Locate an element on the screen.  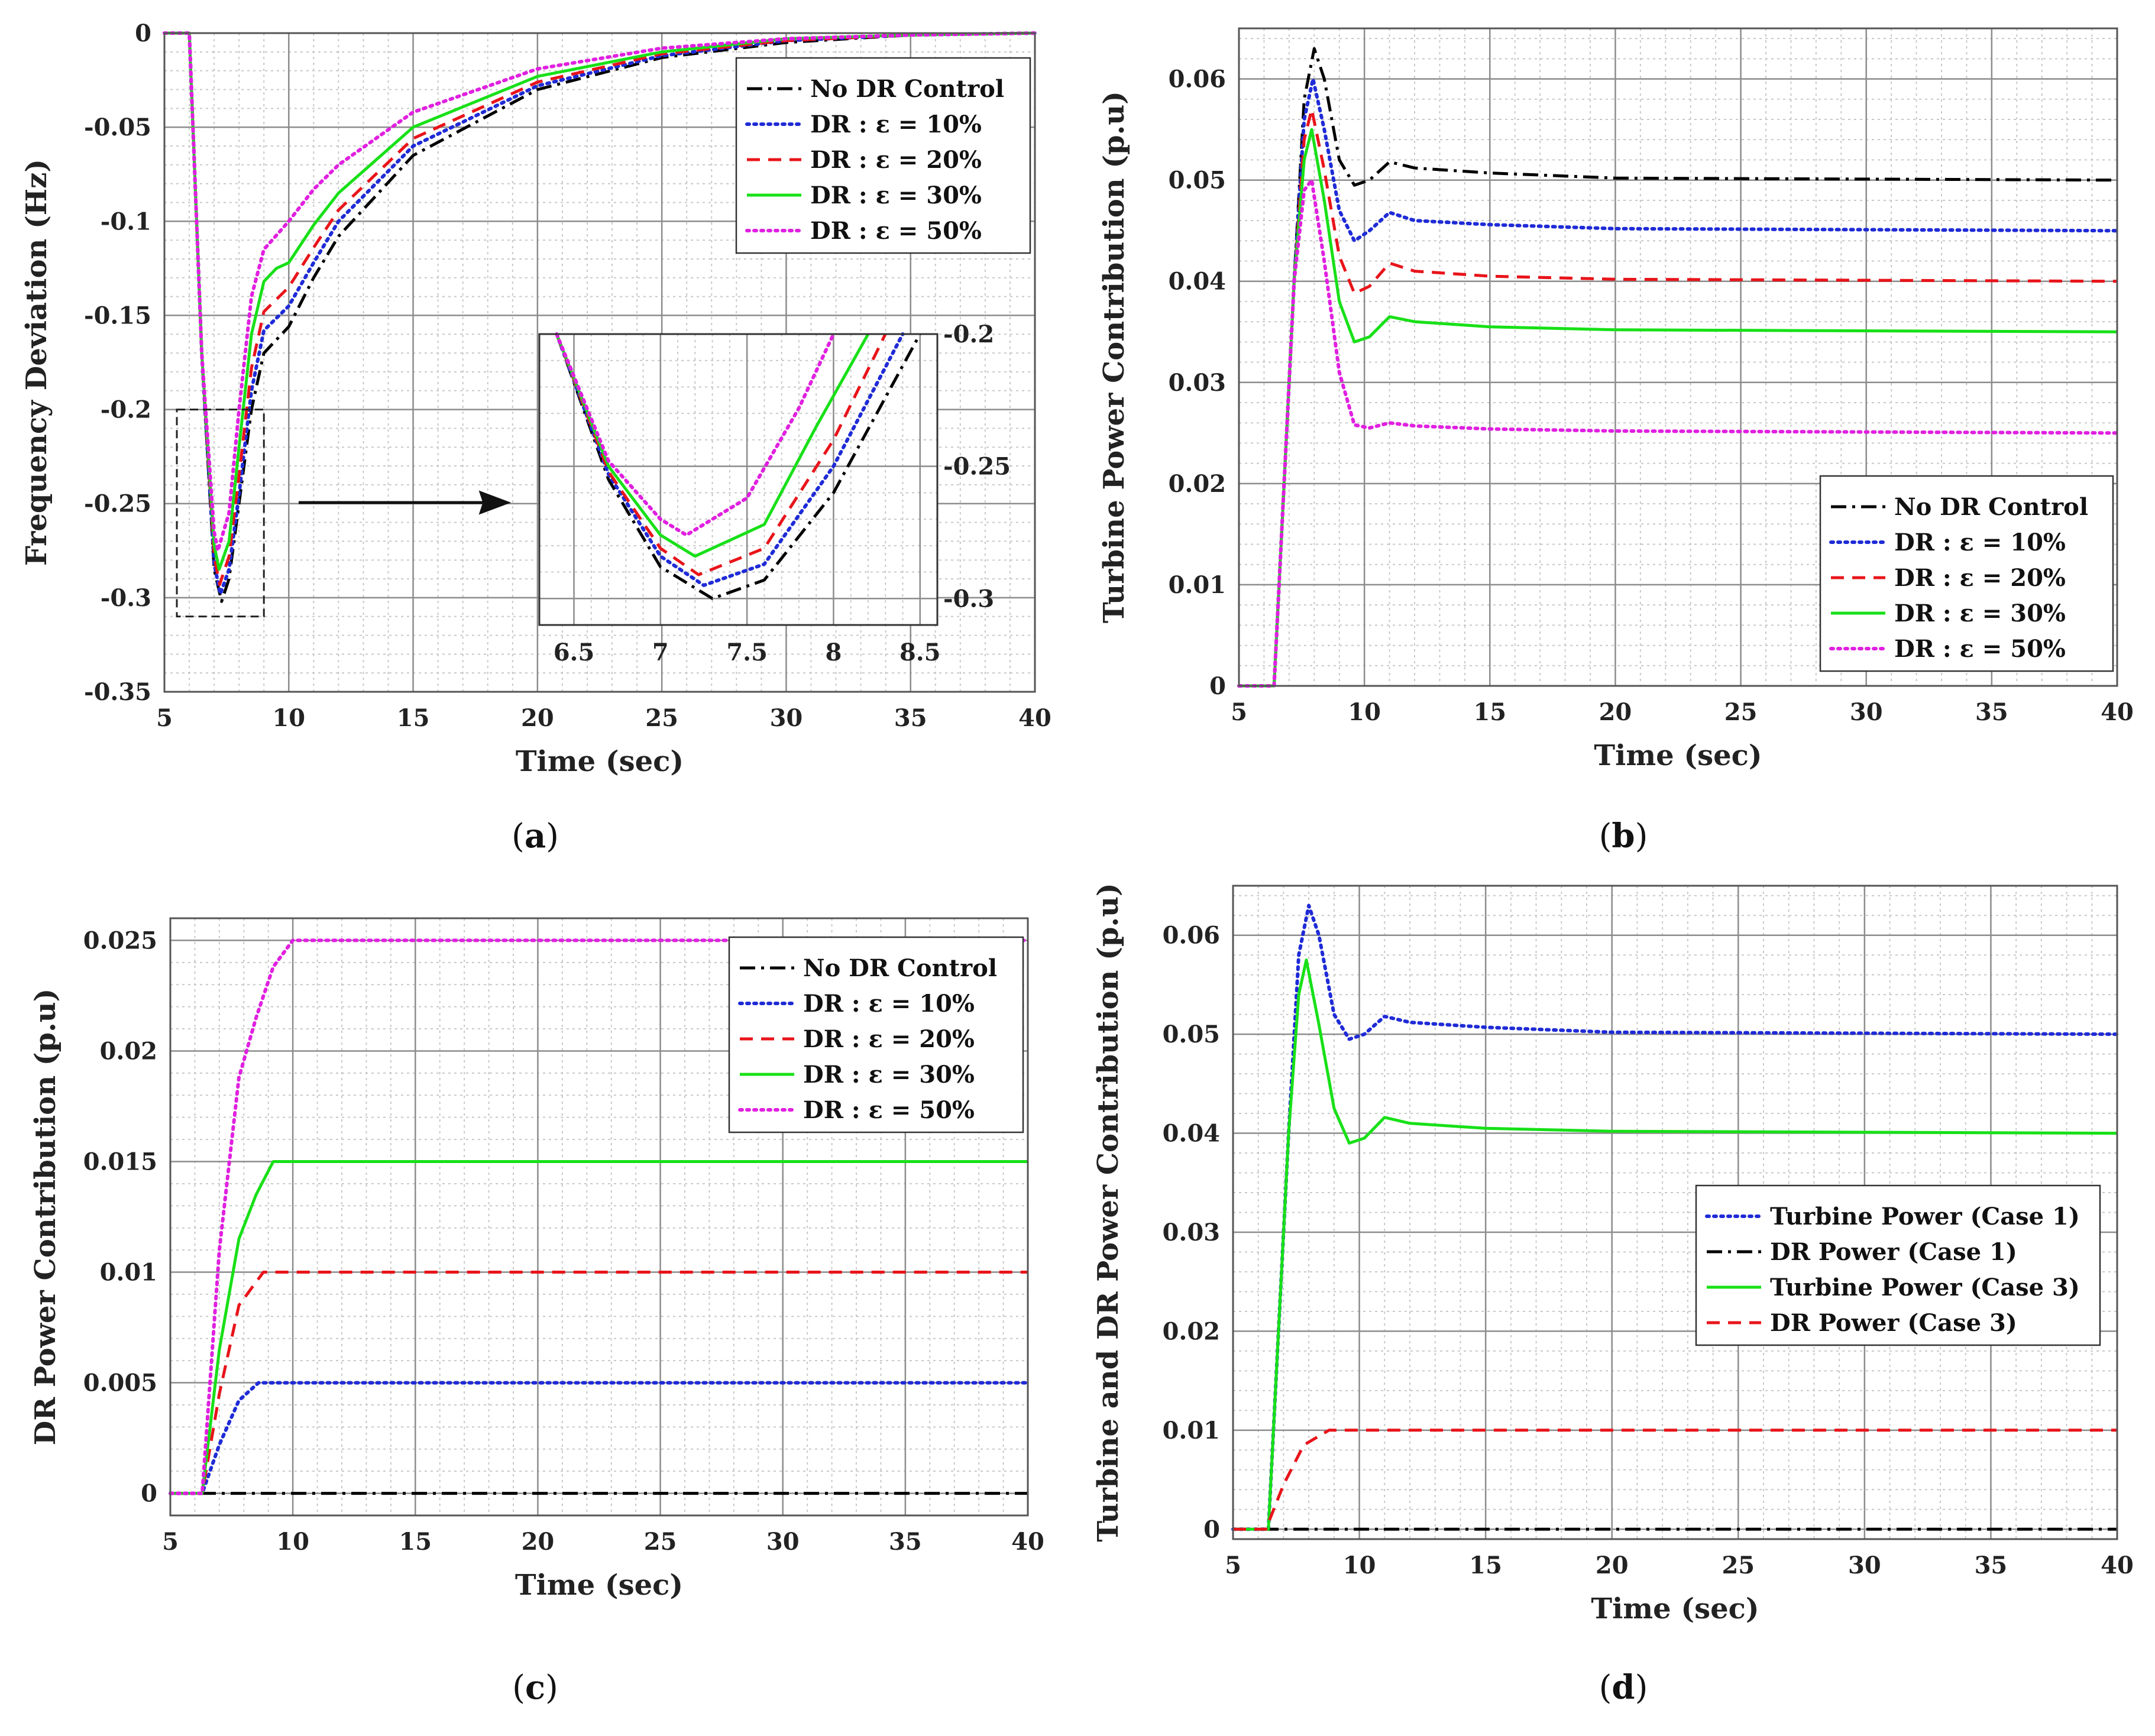
legend-entry: DR : ε = 10% is located at coordinates (896, 124).